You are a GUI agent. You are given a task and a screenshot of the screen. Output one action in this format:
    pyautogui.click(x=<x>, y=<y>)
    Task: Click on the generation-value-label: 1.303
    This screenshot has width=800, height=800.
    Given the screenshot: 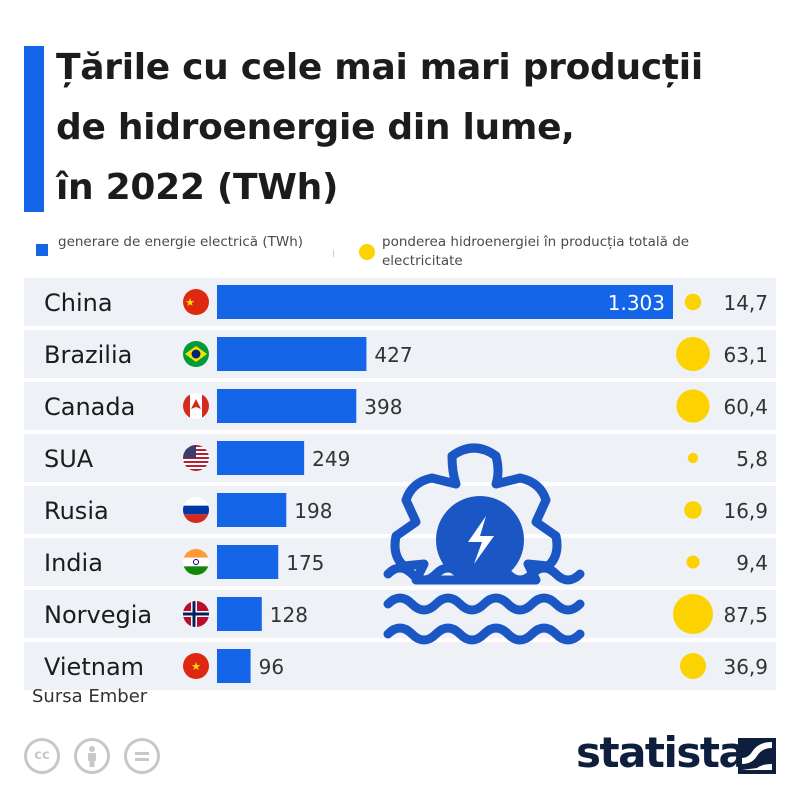 What is the action you would take?
    pyautogui.click(x=636, y=303)
    